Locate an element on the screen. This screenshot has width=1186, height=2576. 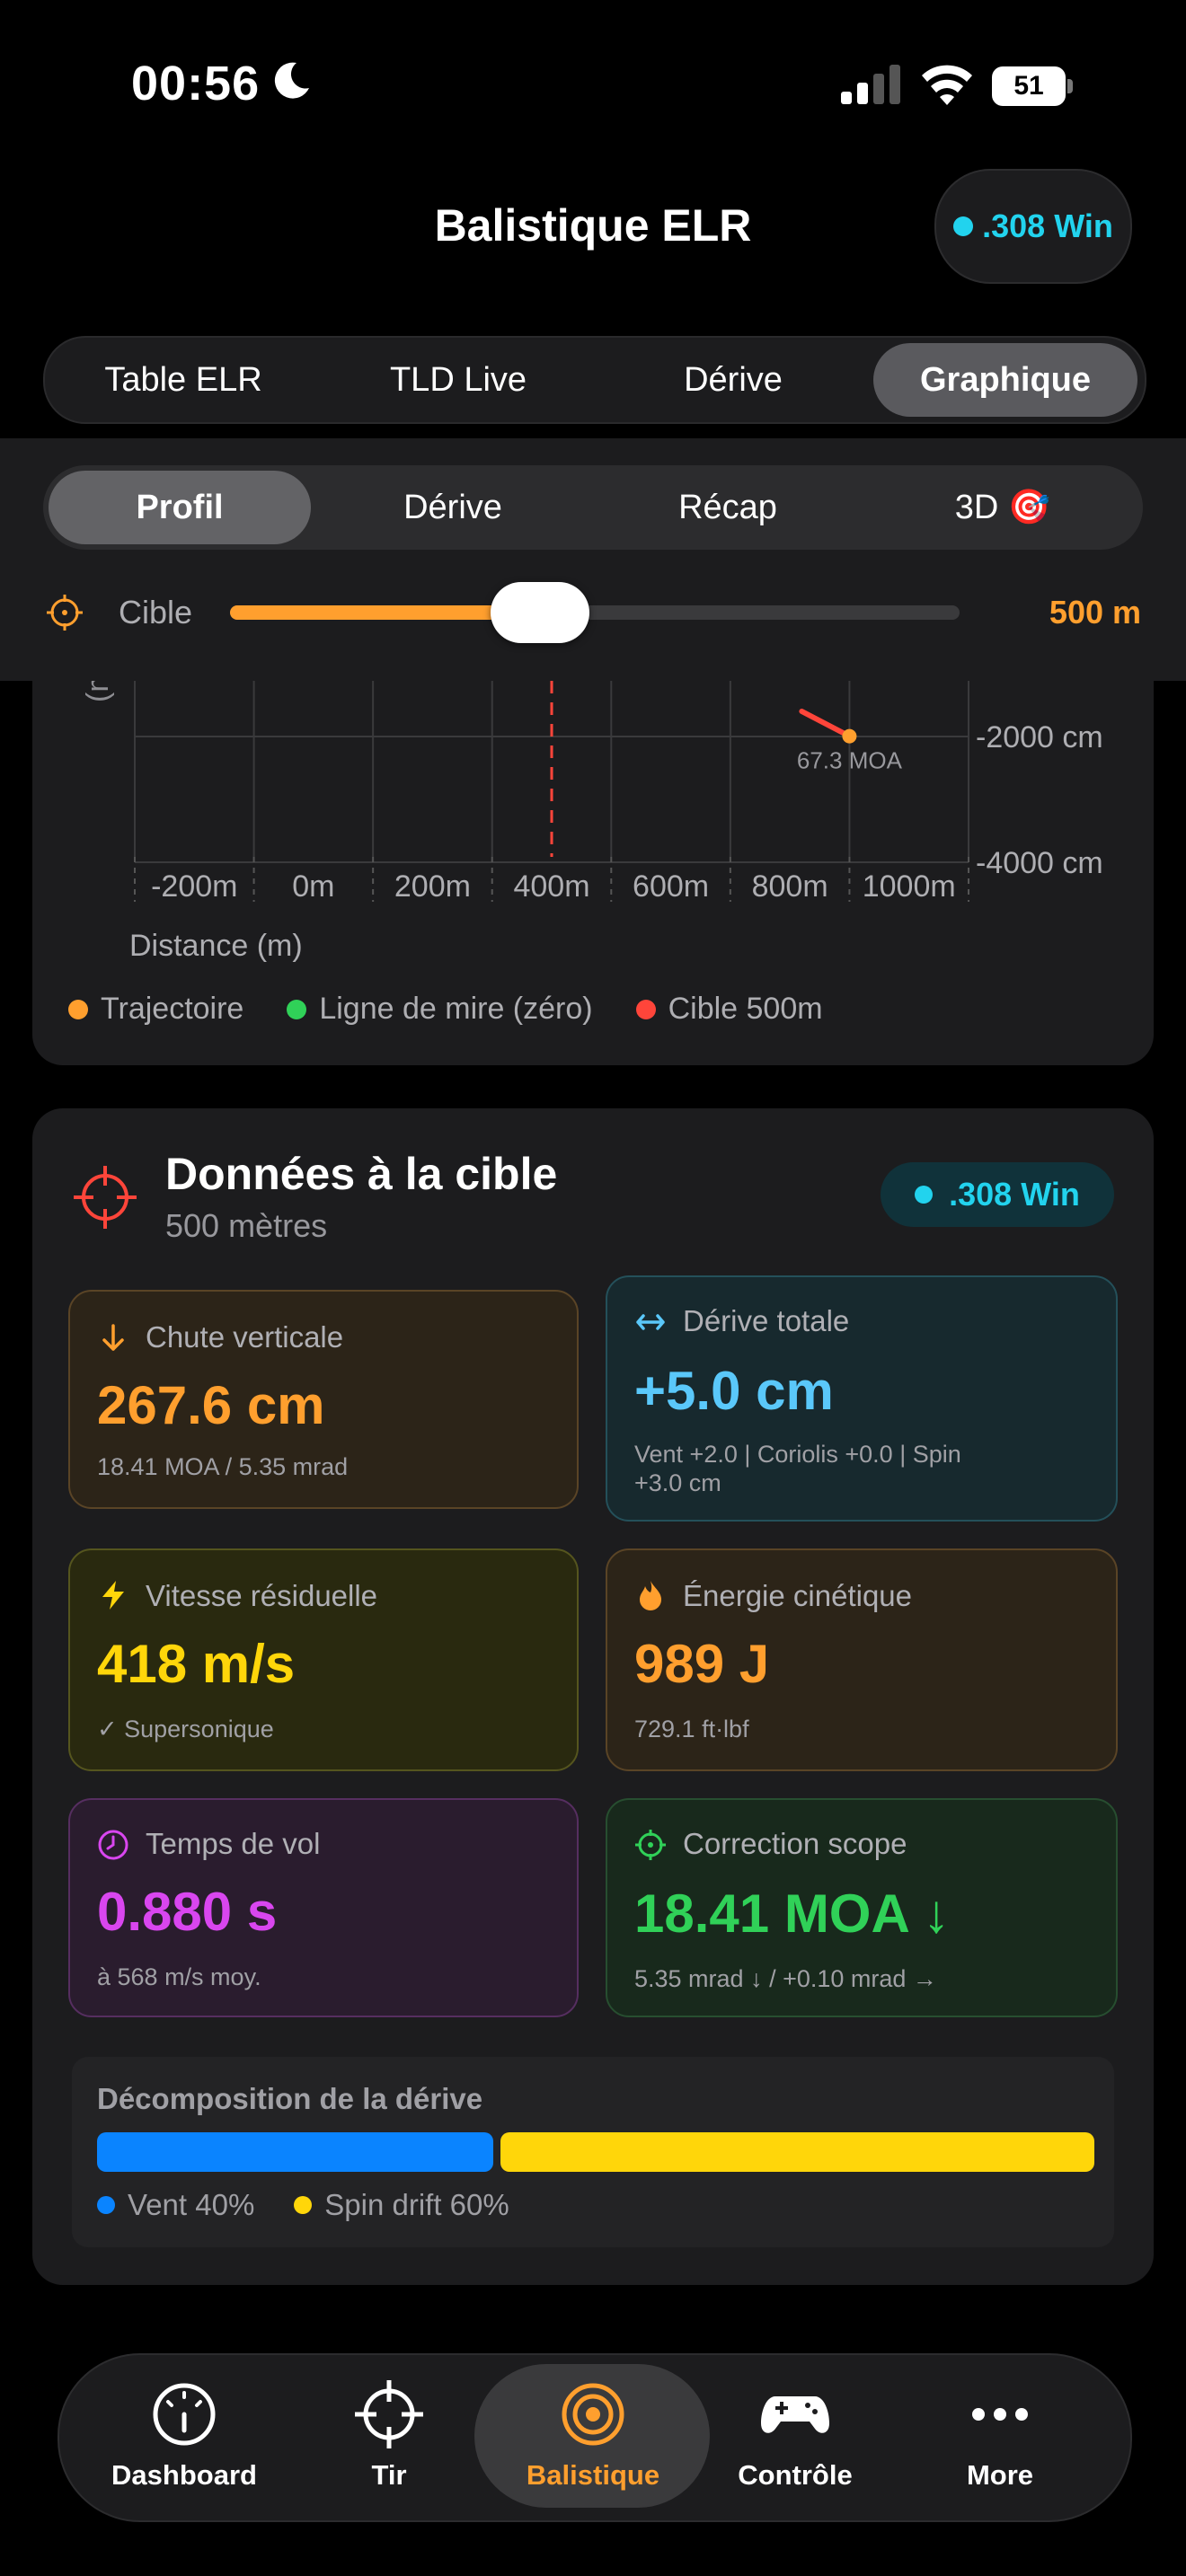
caliber-selector-button: .308 Win is located at coordinates (1033, 226).